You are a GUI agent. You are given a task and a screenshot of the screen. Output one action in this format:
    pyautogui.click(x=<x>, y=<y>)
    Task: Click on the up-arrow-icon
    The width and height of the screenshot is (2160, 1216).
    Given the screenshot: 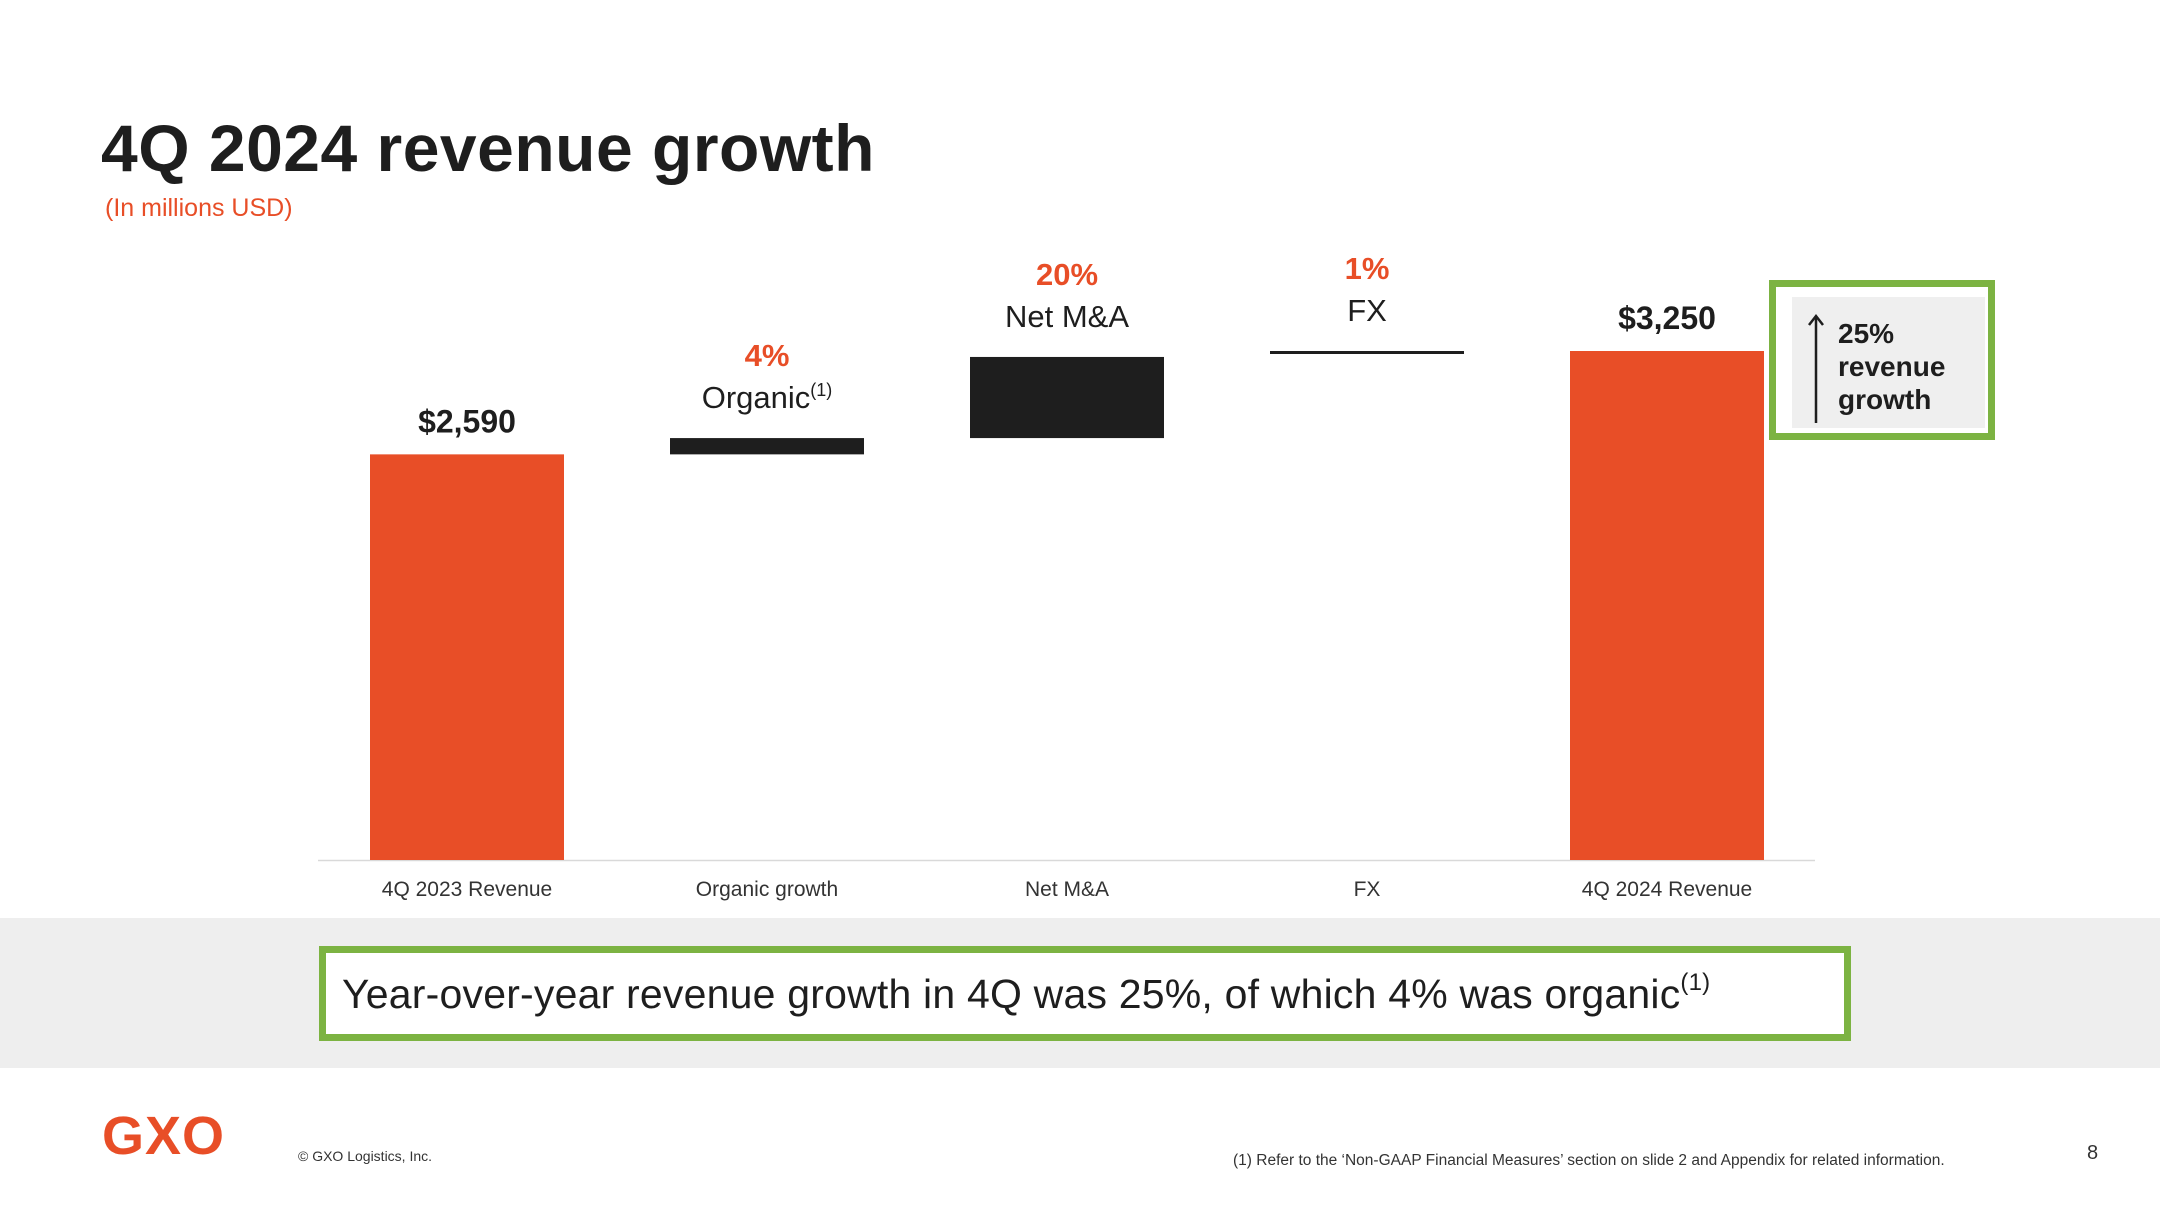 What is the action you would take?
    pyautogui.click(x=1816, y=368)
    